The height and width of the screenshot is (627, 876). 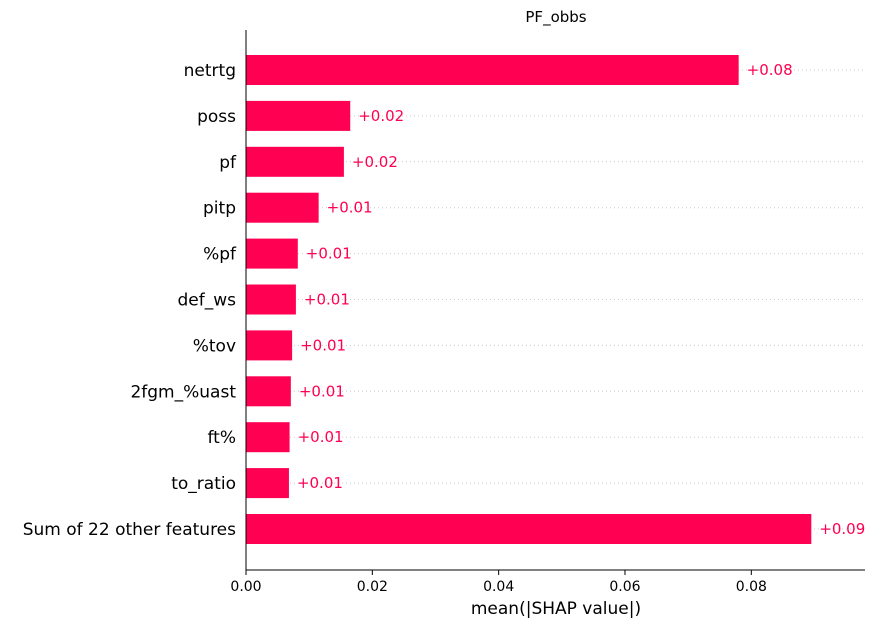 I want to click on value-label-poss: +0.02, so click(x=381, y=116).